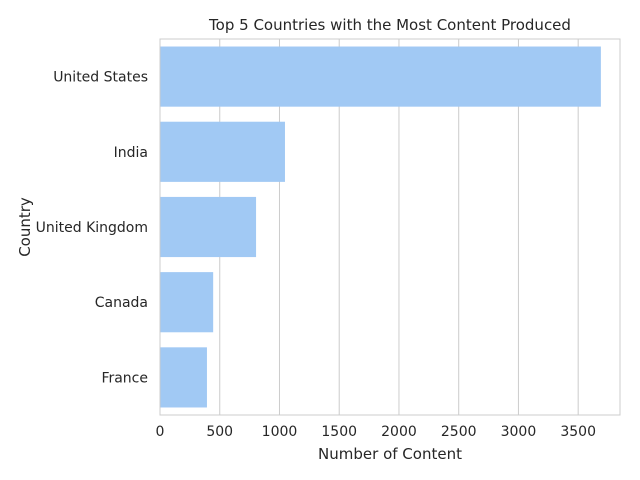 The image size is (640, 480). Describe the element at coordinates (219, 432) in the screenshot. I see `x-tick-label: 500` at that location.